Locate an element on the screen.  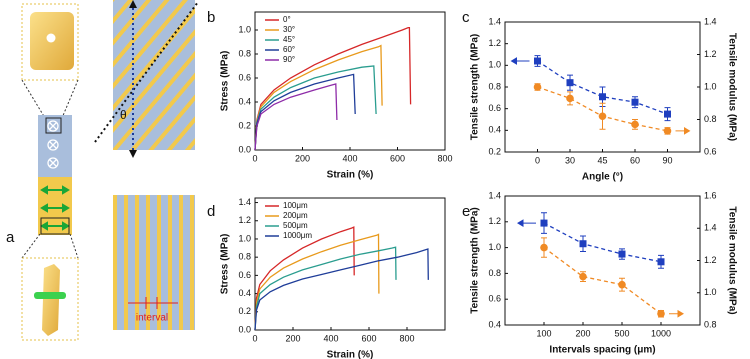
out-of-plane-marks is located at coordinates (53, 144).